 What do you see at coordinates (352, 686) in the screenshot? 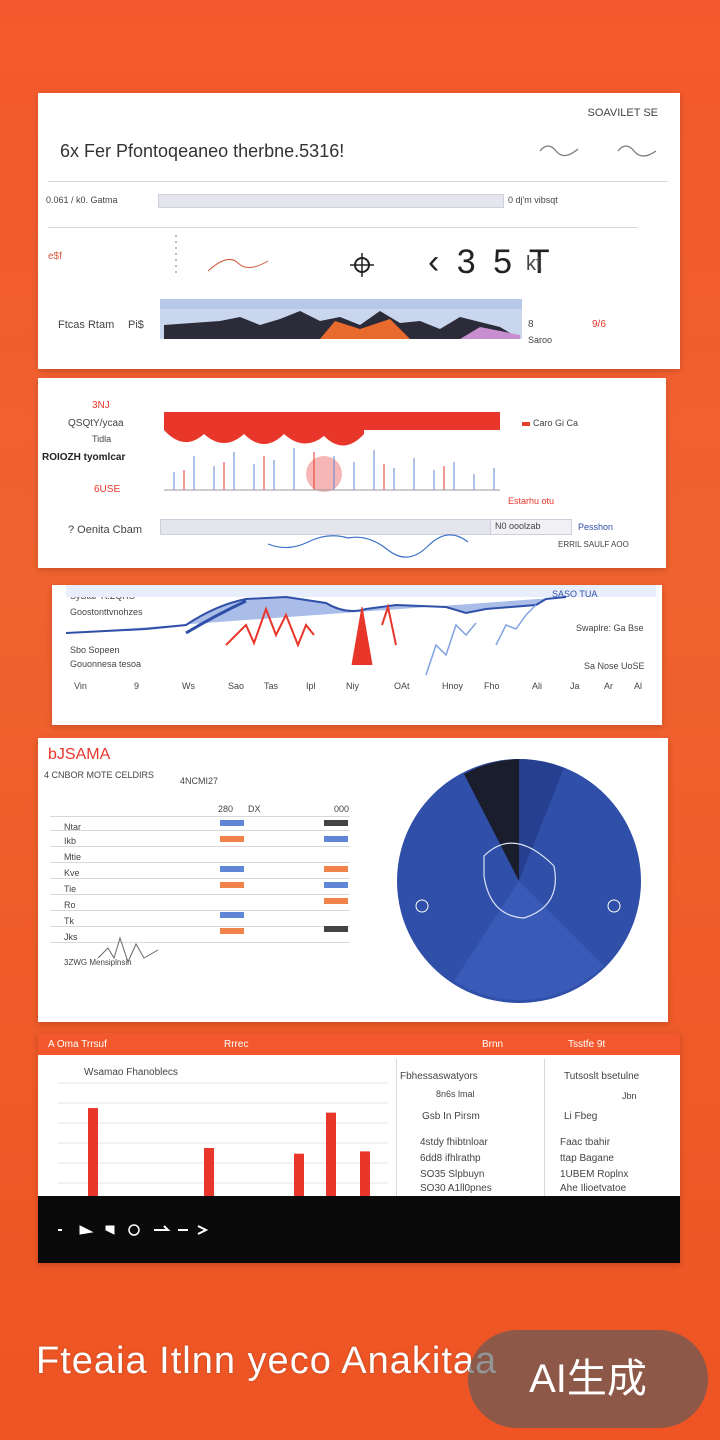
I see `x-tick: Niy` at bounding box center [352, 686].